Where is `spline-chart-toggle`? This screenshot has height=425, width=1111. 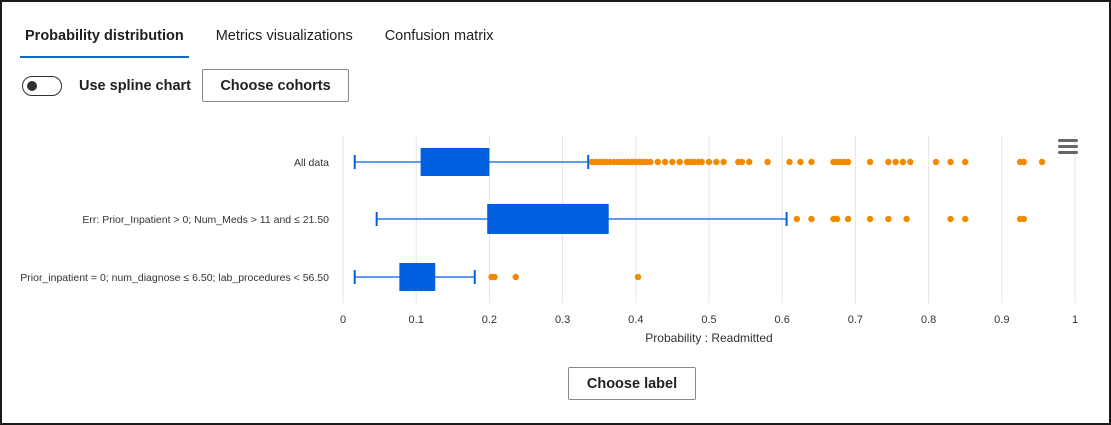
spline-chart-toggle is located at coordinates (42, 85).